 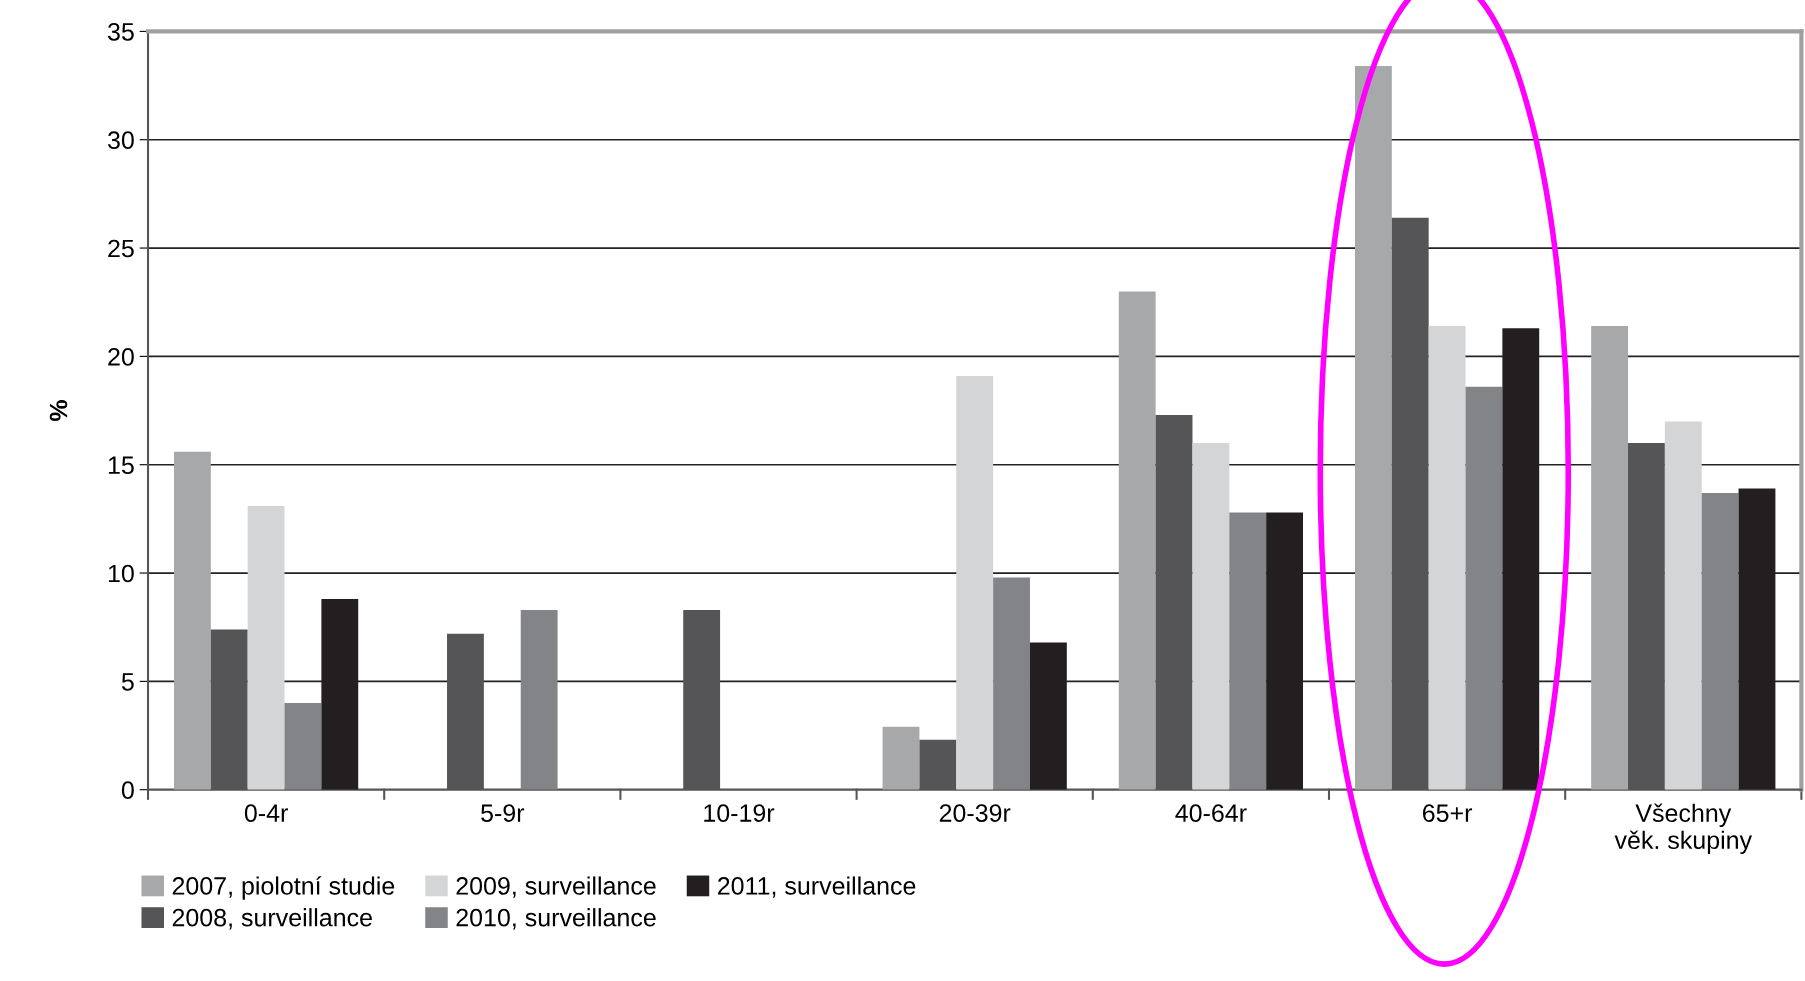 What do you see at coordinates (817, 887) in the screenshot?
I see `legend-label: 2011, surveillance` at bounding box center [817, 887].